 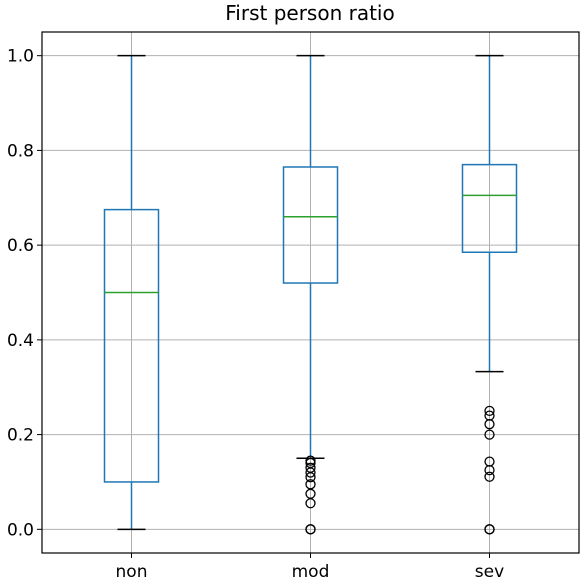 What do you see at coordinates (311, 572) in the screenshot?
I see `x-tick-label: mod` at bounding box center [311, 572].